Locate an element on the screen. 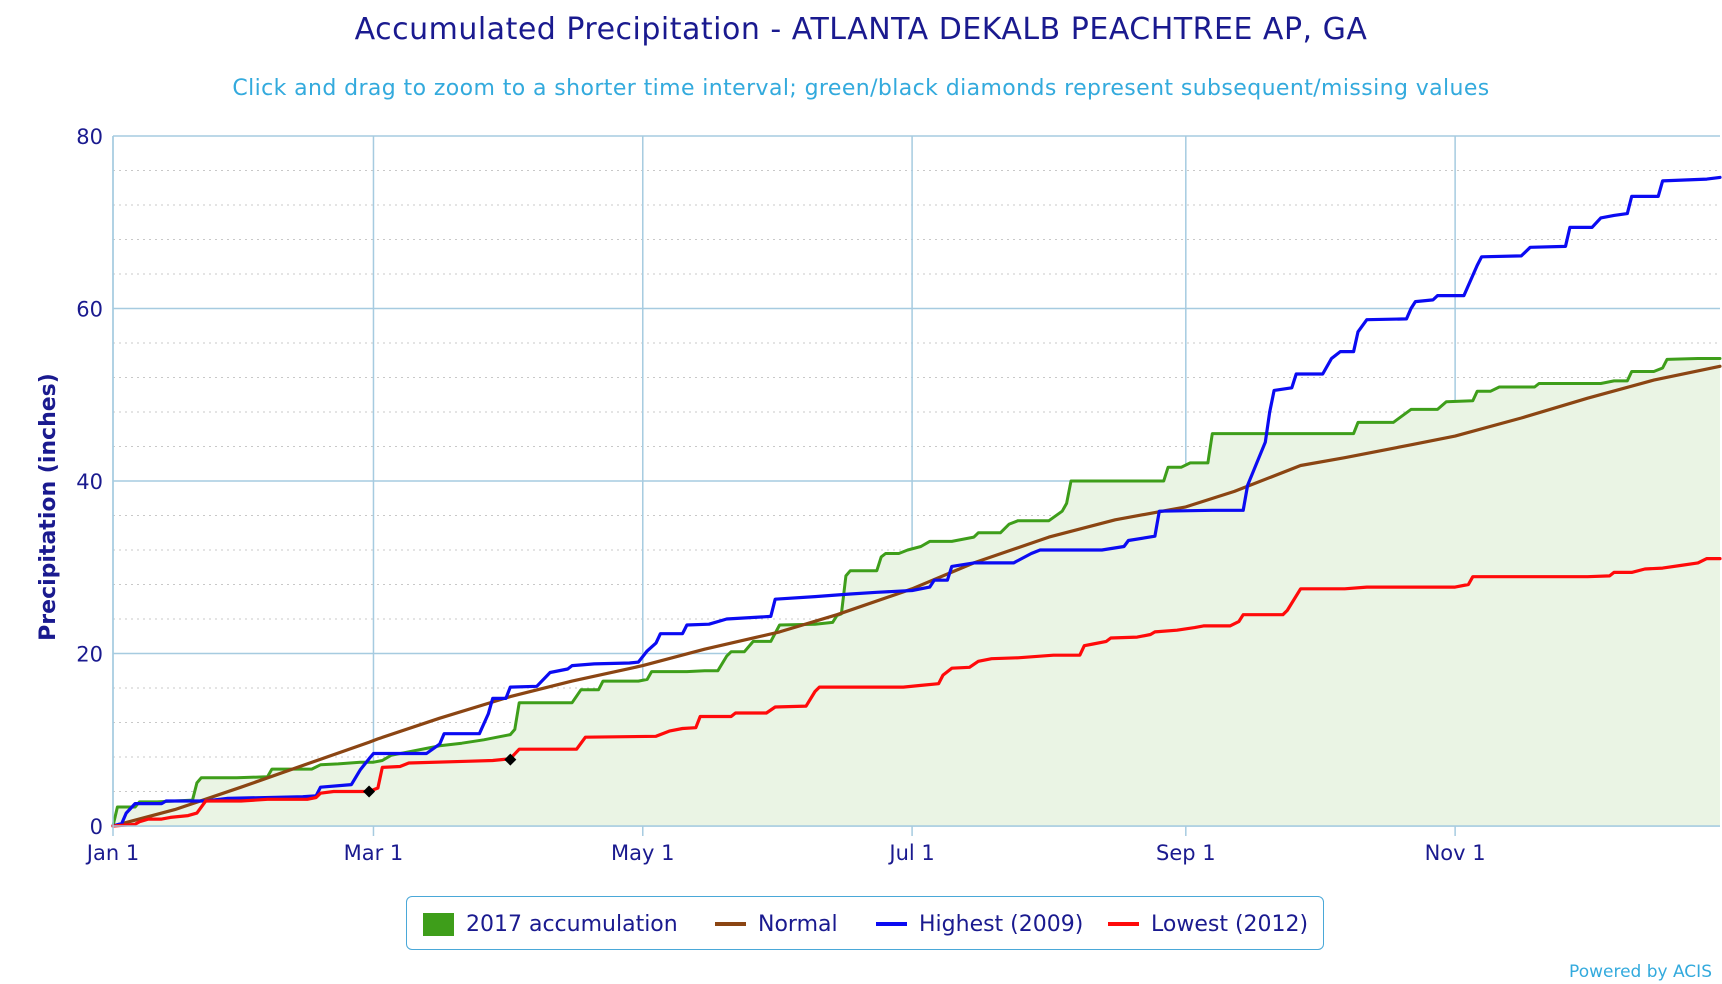 This screenshot has height=984, width=1722. legend-swatch-normal is located at coordinates (730, 924).